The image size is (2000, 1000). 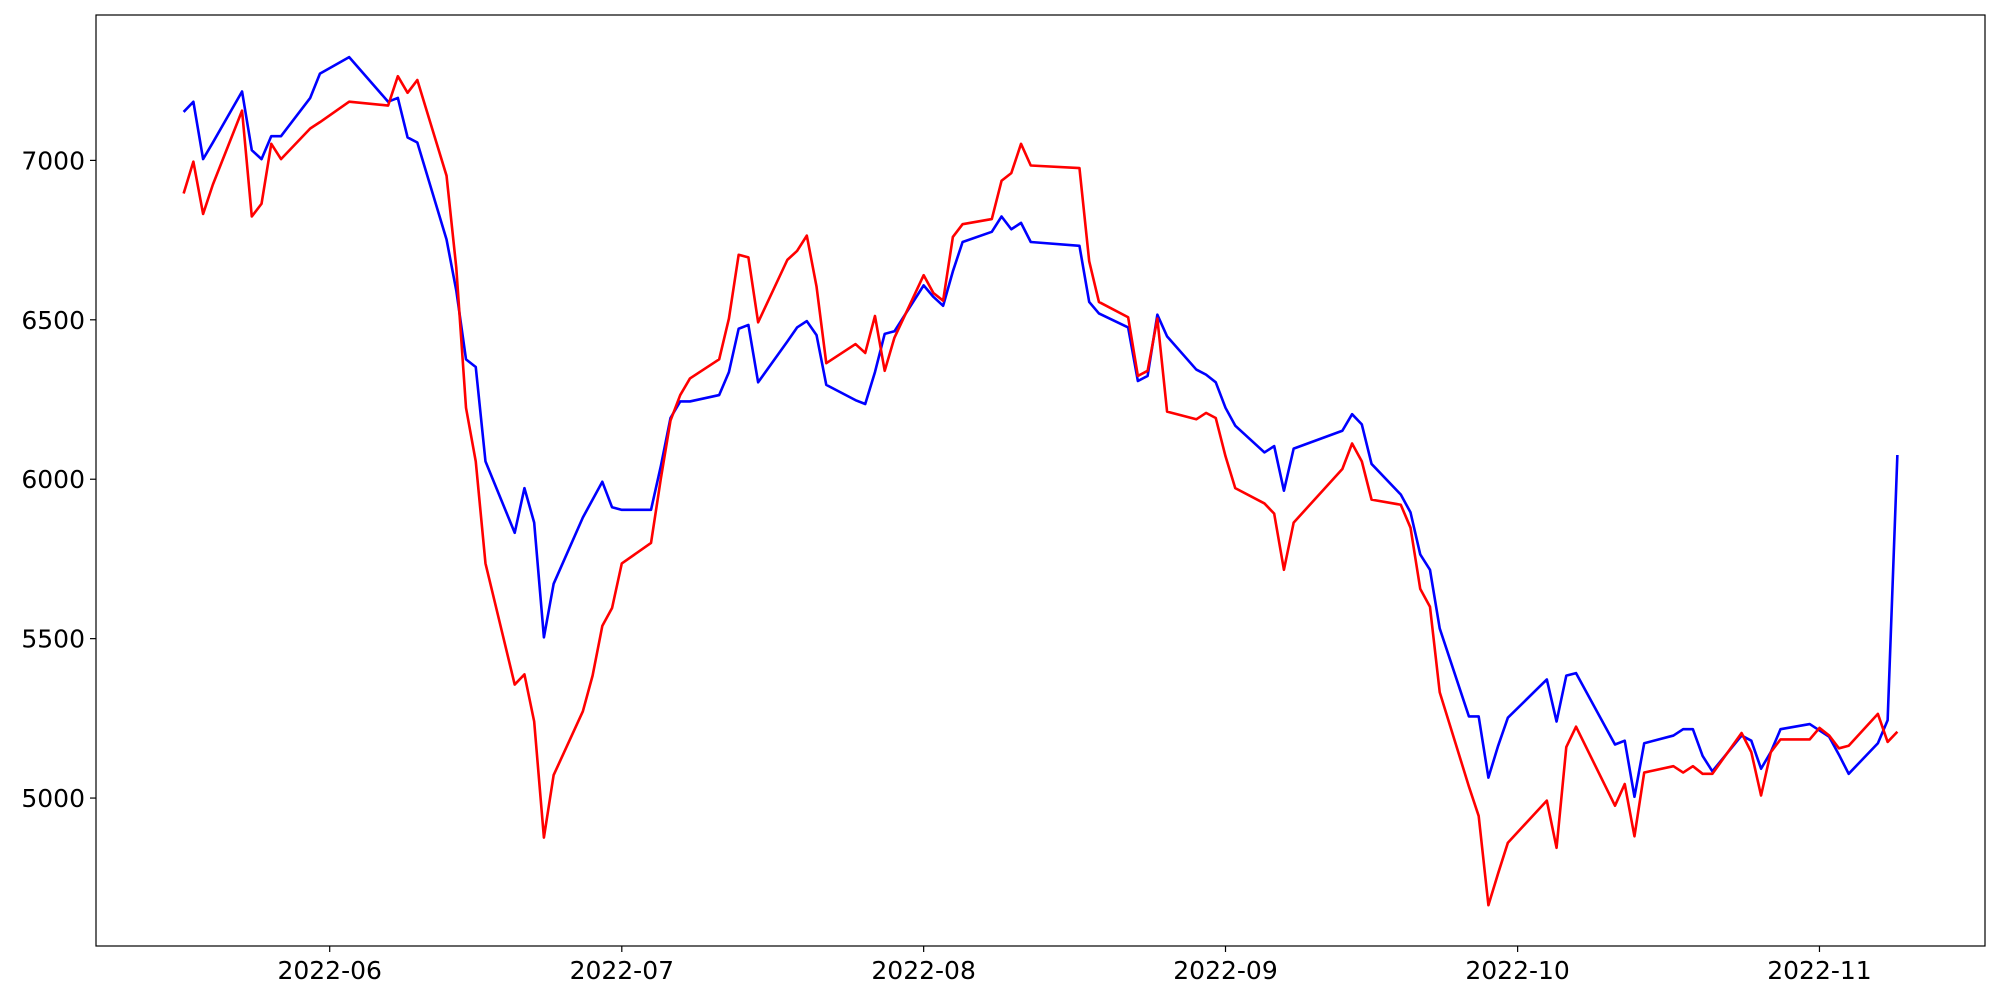 I want to click on y-tick-label: 7000, so click(x=53, y=160).